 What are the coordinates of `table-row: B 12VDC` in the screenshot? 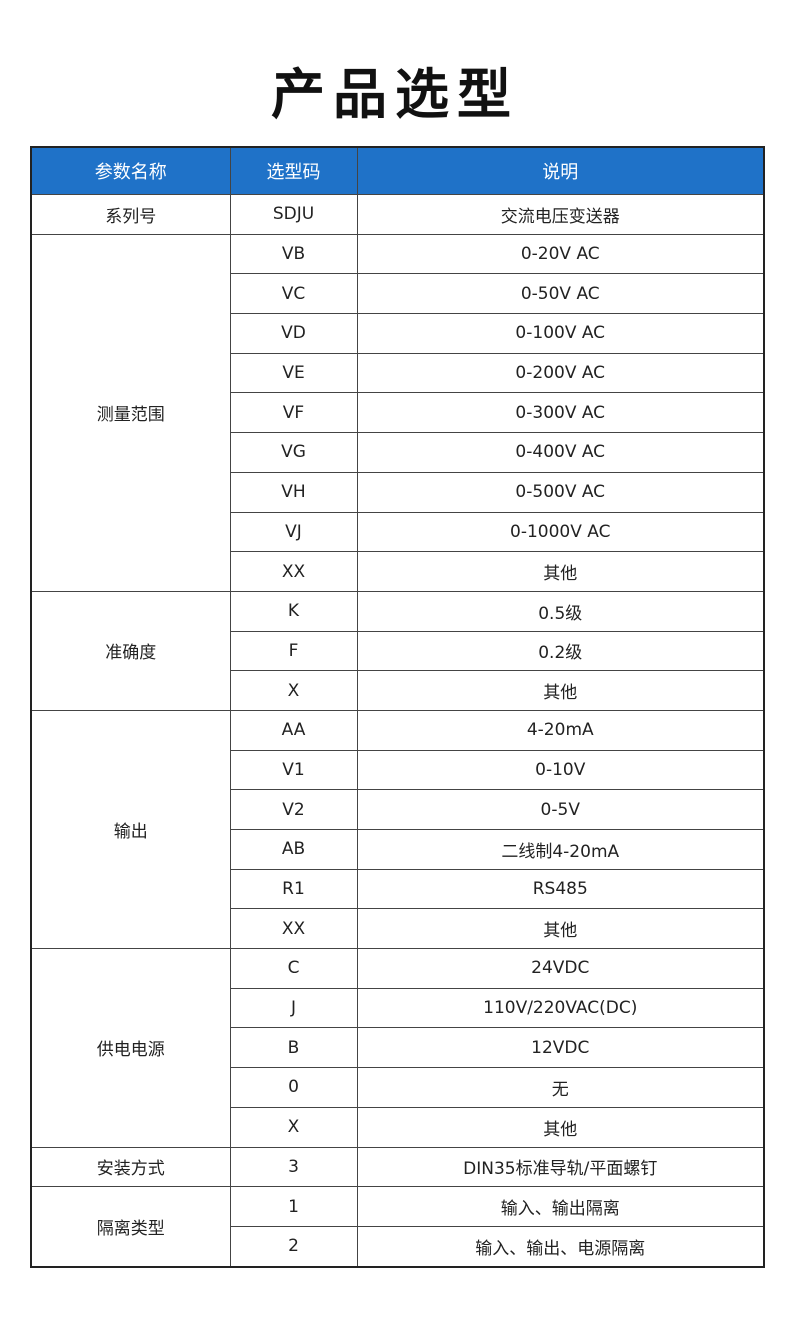 It's located at (398, 1048).